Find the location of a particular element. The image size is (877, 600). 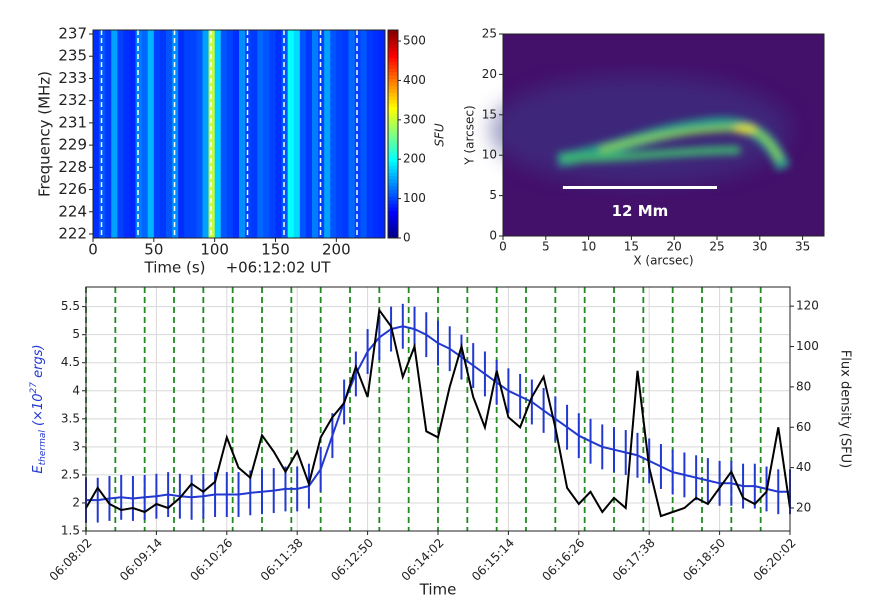

y-tick-label: 232 is located at coordinates (72, 100).